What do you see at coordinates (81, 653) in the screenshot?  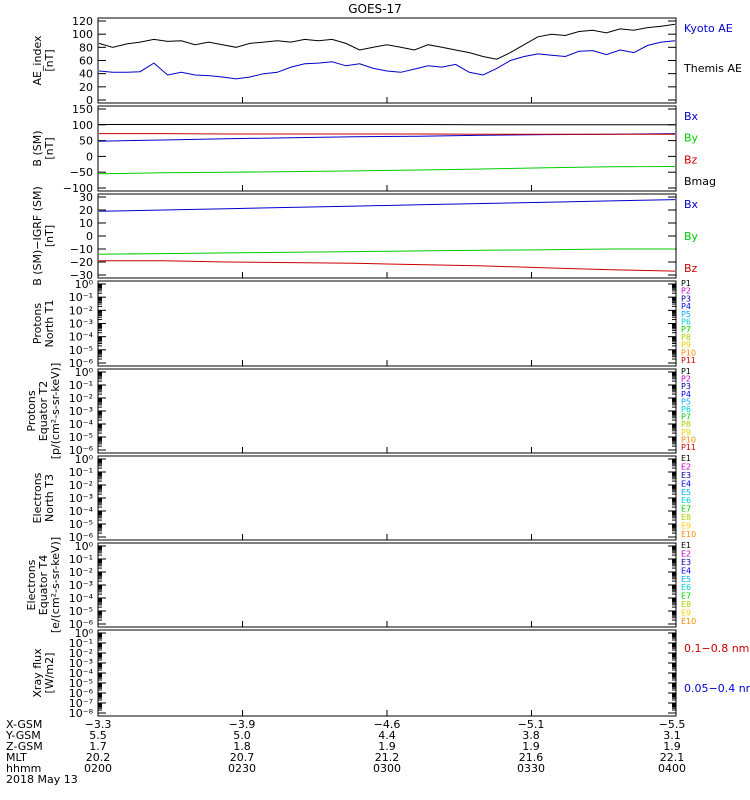 I see `y-tick-label: 10⁻²` at bounding box center [81, 653].